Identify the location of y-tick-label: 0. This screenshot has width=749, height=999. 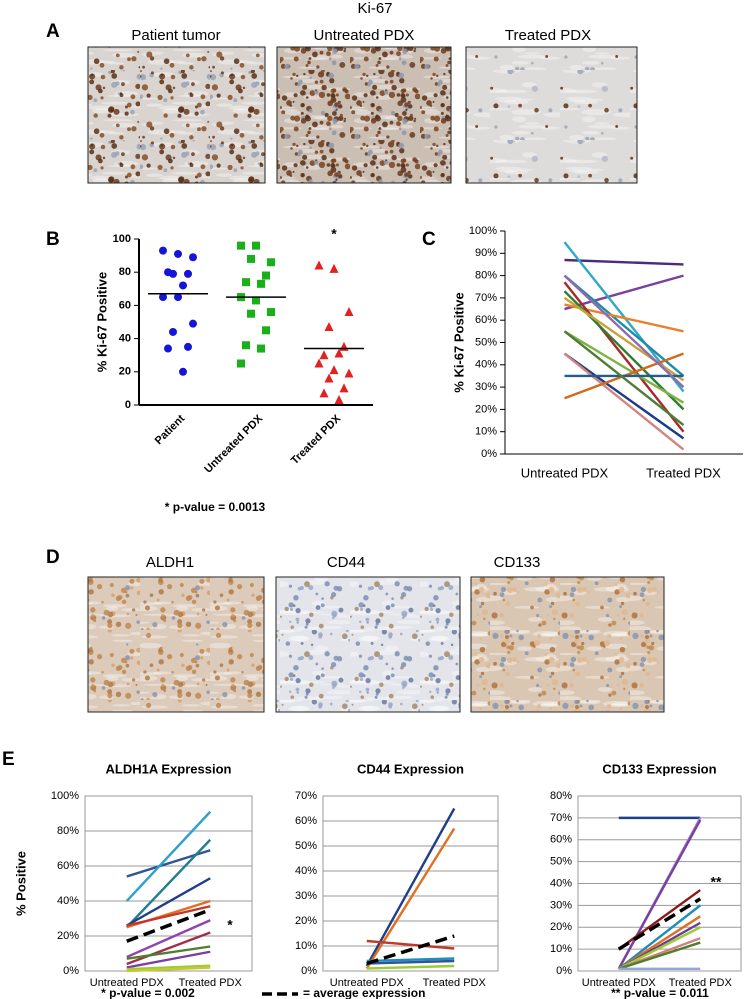
(128, 405).